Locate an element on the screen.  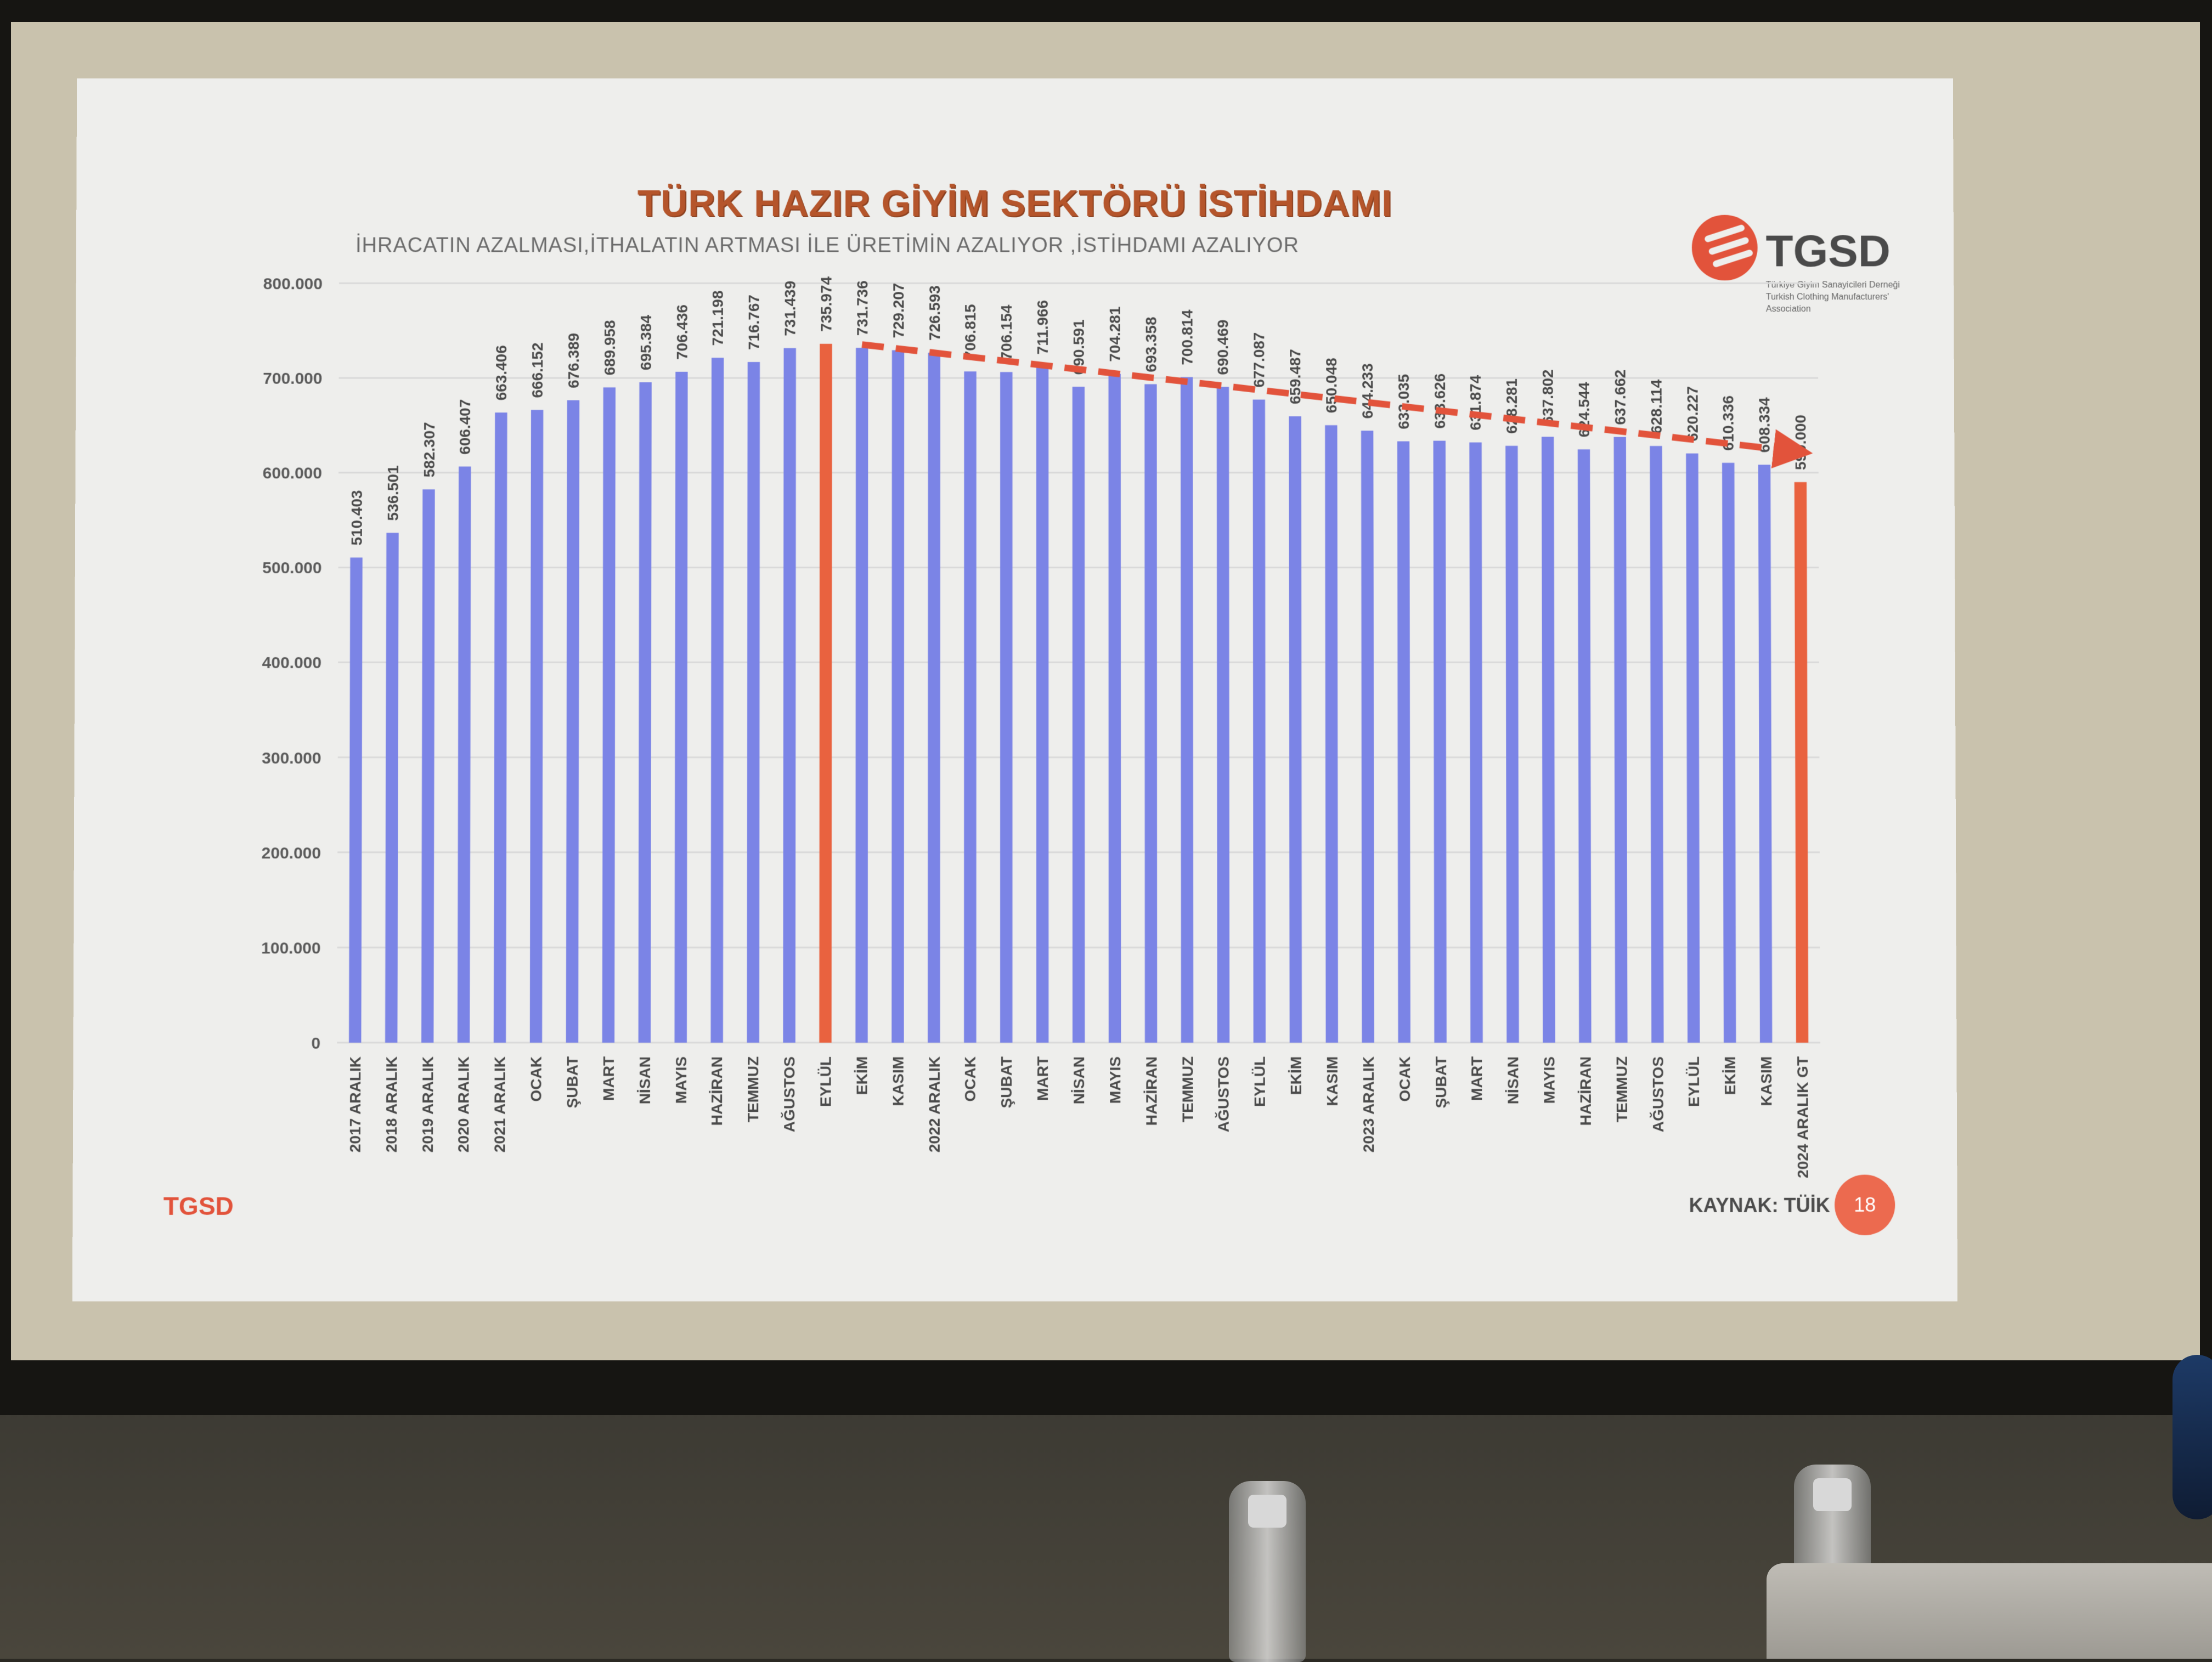
bar-value-label: 726.593 is located at coordinates (935, 313).